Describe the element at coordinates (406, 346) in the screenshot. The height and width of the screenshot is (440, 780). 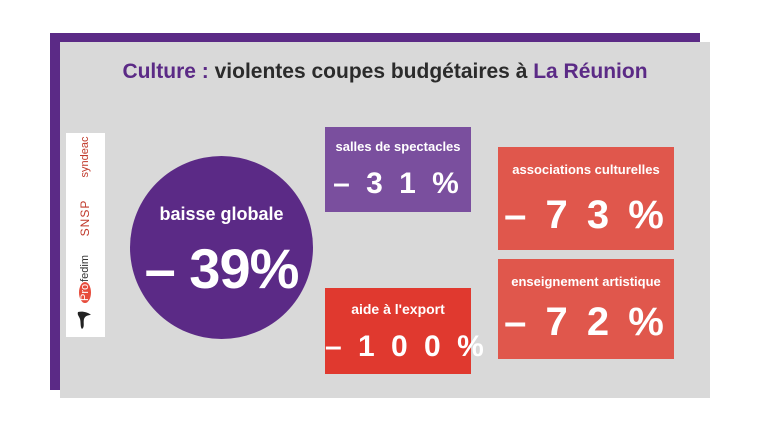
I see `export-value: – 1 0 0 %` at that location.